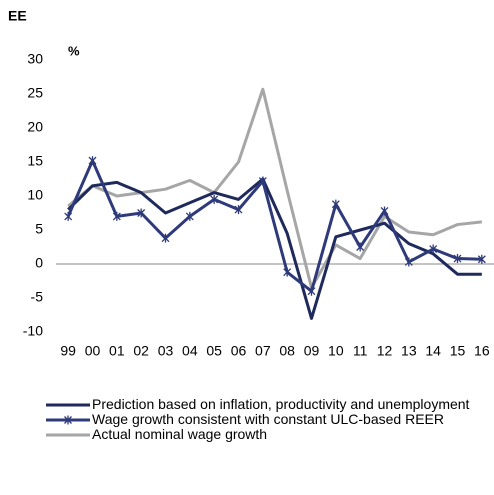  What do you see at coordinates (336, 351) in the screenshot?
I see `x-tick-label: 10` at bounding box center [336, 351].